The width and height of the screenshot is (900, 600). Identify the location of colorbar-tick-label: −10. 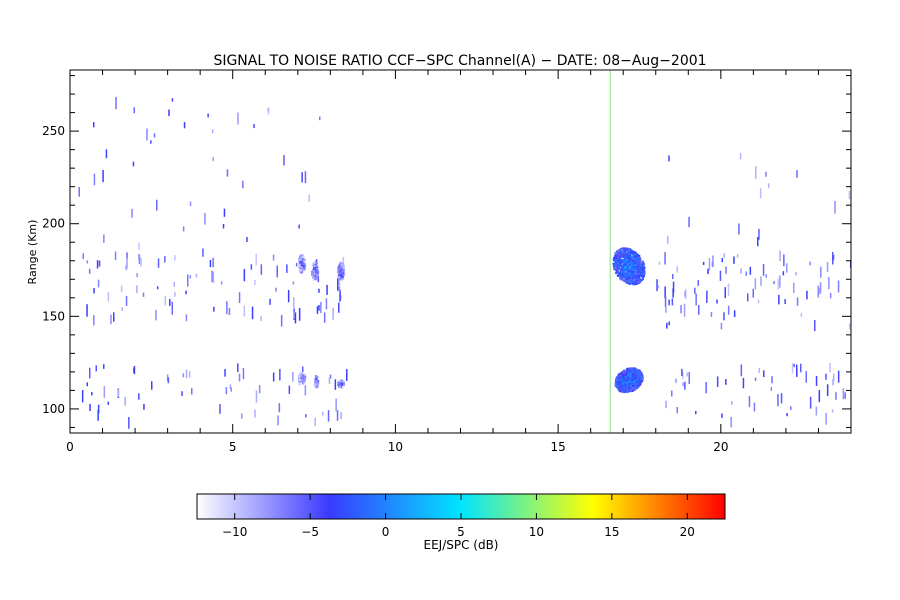
(234, 532).